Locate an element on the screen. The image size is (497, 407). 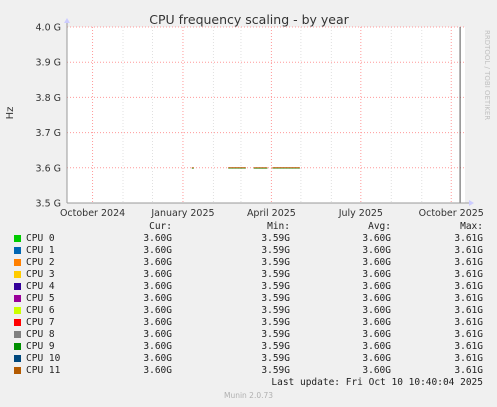
x-tick-label: October 2024 is located at coordinates (92, 213).